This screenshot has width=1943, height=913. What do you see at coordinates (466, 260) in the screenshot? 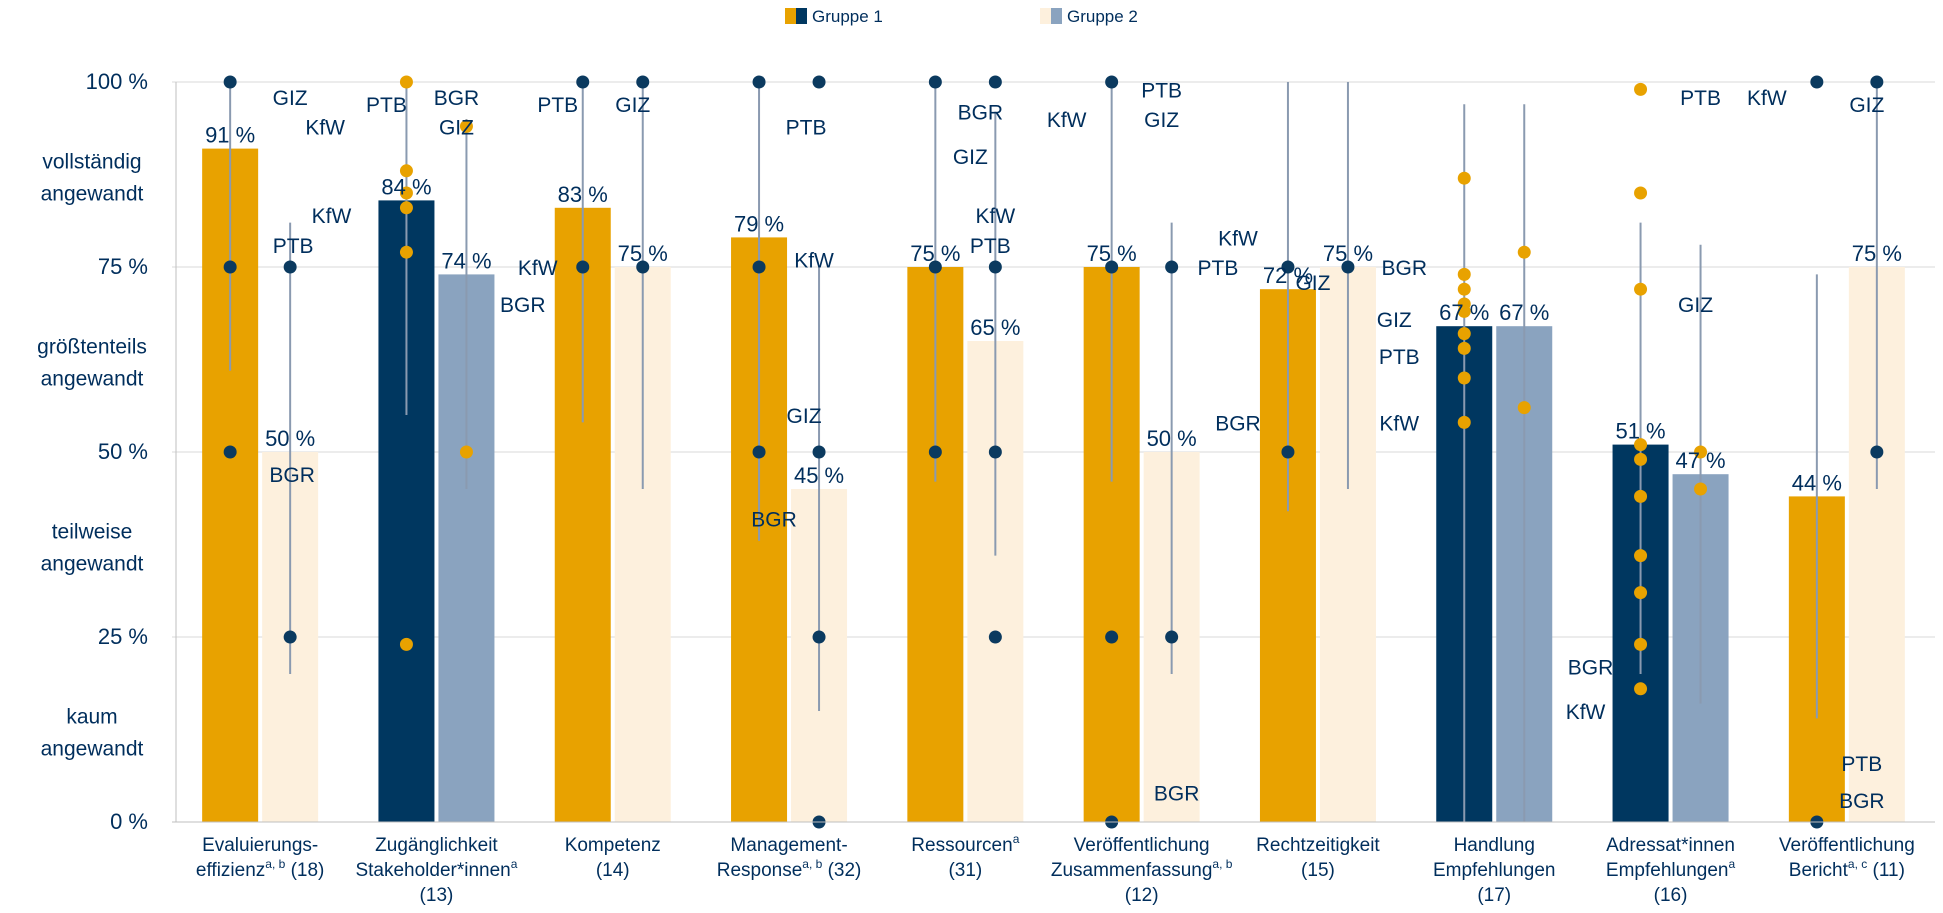
I see `value-label-group2: 74 %` at bounding box center [466, 260].